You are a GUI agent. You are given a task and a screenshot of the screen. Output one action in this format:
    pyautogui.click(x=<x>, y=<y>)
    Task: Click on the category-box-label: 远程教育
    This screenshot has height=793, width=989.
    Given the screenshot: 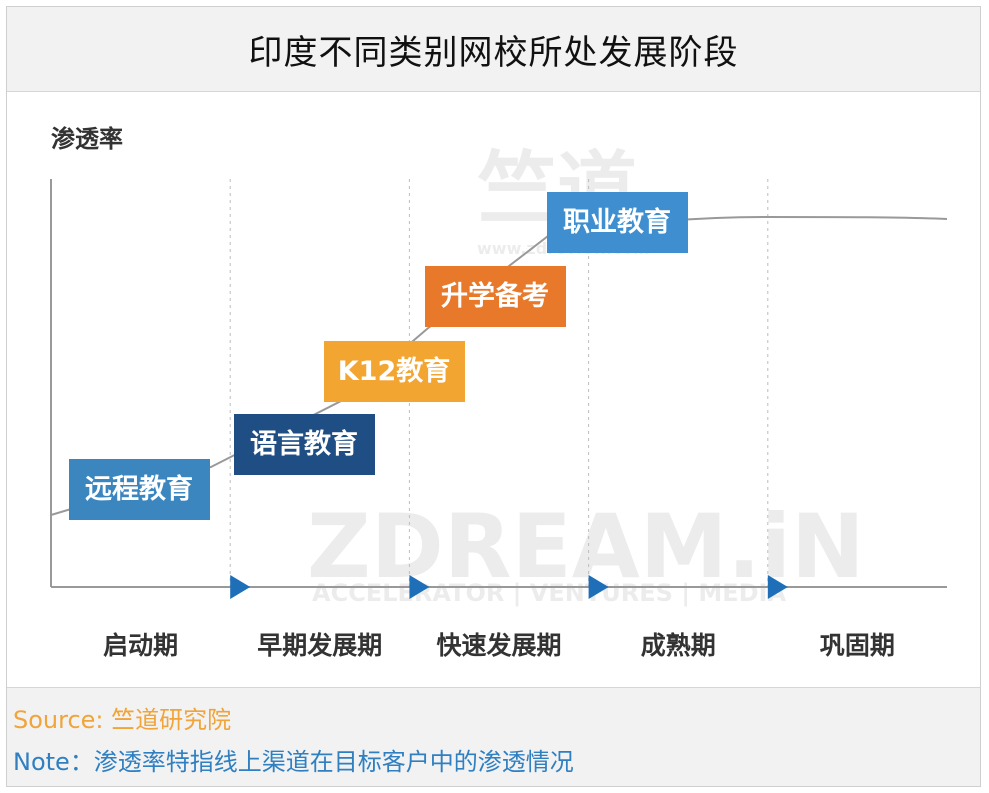 What is the action you would take?
    pyautogui.click(x=139, y=489)
    